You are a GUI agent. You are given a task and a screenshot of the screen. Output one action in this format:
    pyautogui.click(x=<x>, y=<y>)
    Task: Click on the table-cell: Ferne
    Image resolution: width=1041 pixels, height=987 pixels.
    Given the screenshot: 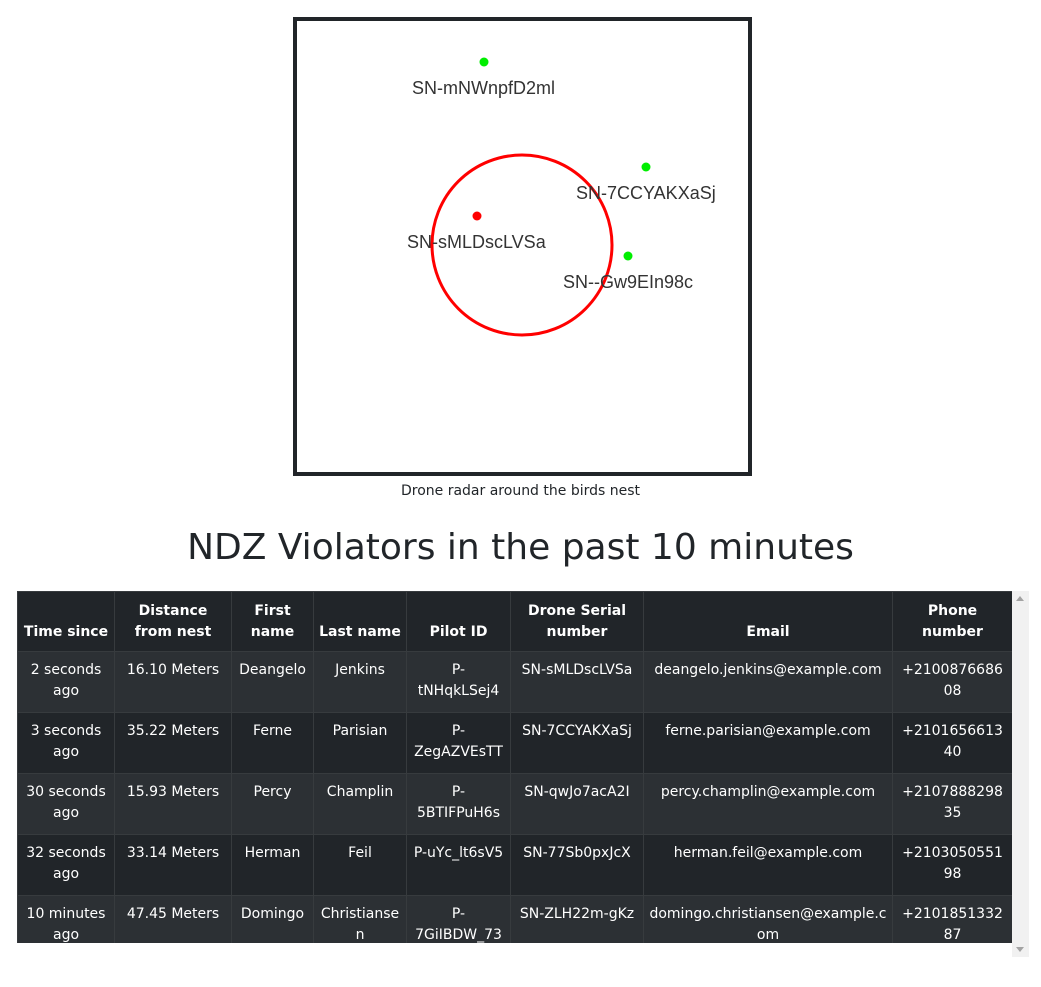 What is the action you would take?
    pyautogui.click(x=272, y=743)
    